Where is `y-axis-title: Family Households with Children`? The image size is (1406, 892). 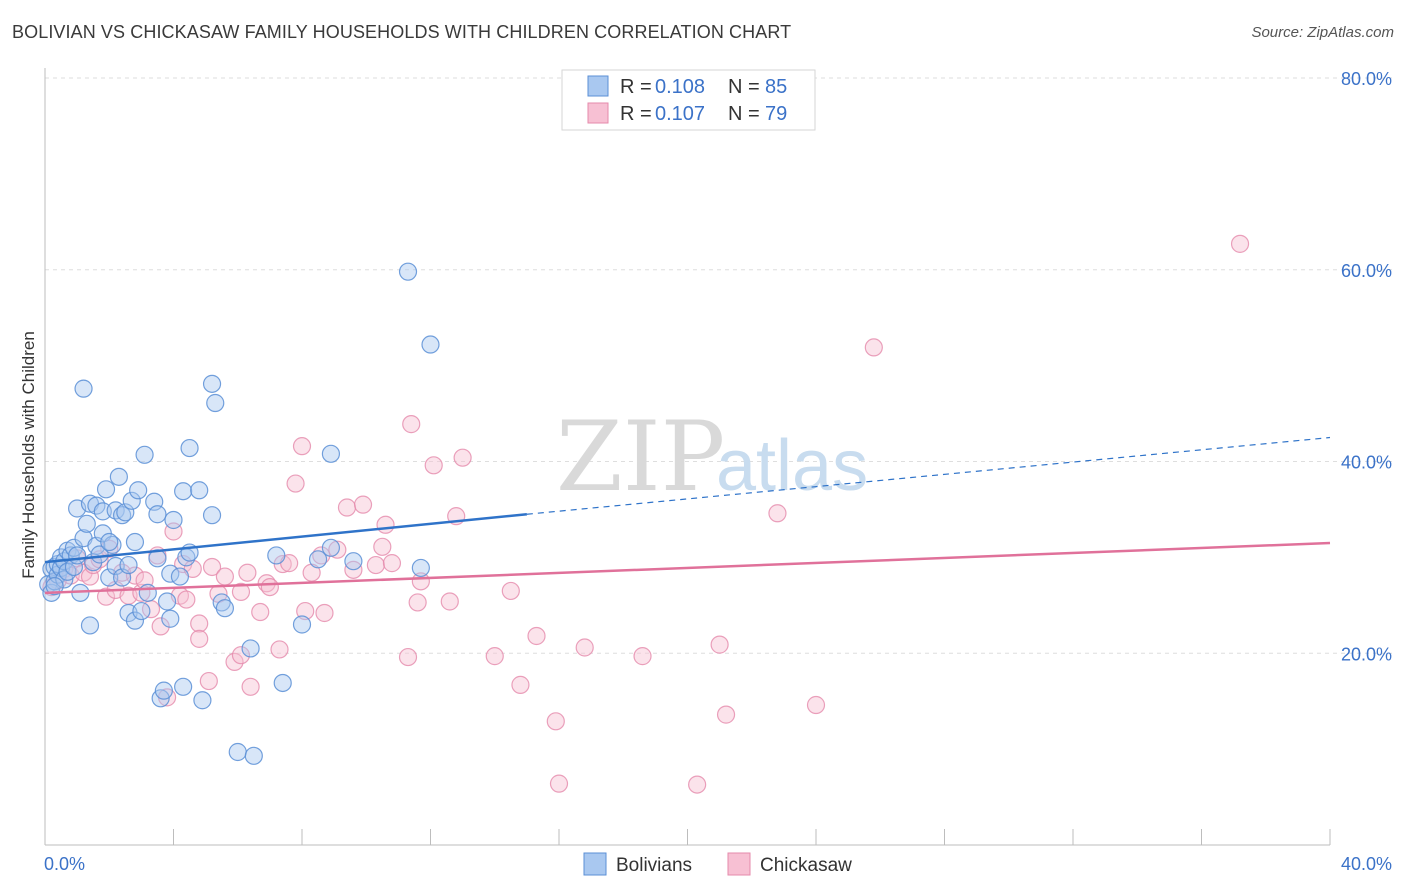 y-axis-title: Family Households with Children is located at coordinates (28, 455).